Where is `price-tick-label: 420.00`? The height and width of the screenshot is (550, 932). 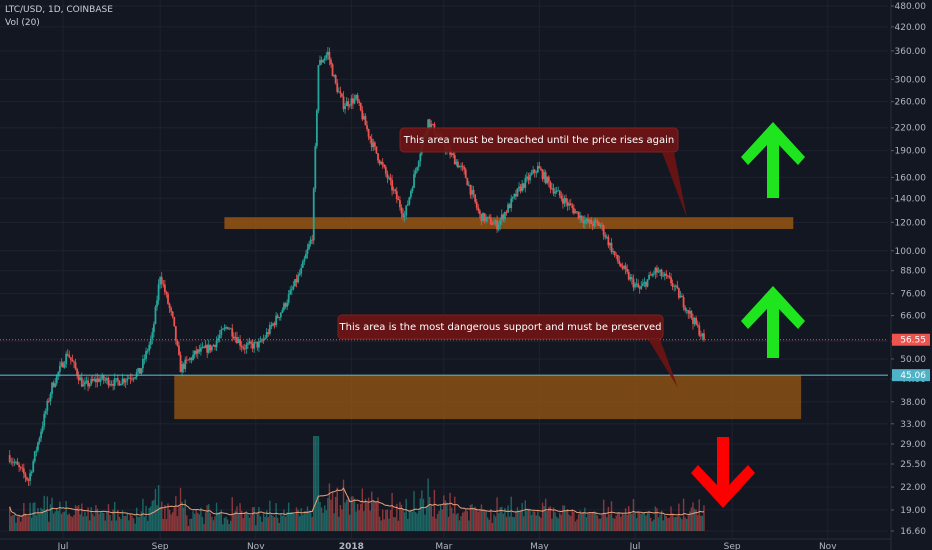 price-tick-label: 420.00 is located at coordinates (911, 28).